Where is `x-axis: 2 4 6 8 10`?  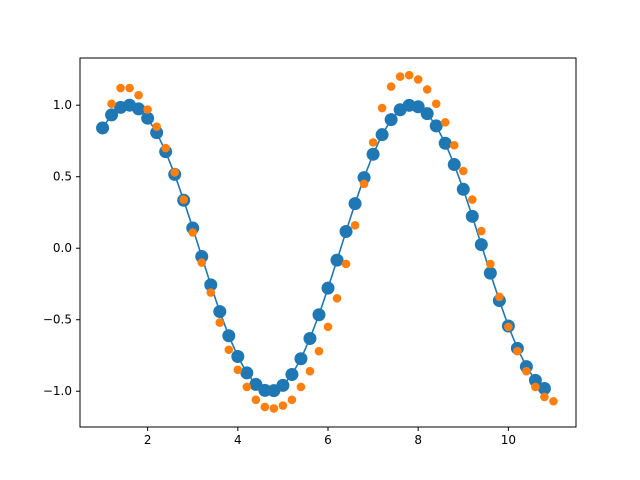 x-axis: 2 4 6 8 10 is located at coordinates (330, 437).